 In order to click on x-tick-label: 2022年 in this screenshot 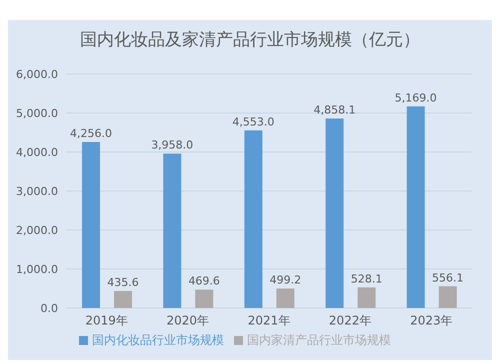, I will do `click(350, 321)`.